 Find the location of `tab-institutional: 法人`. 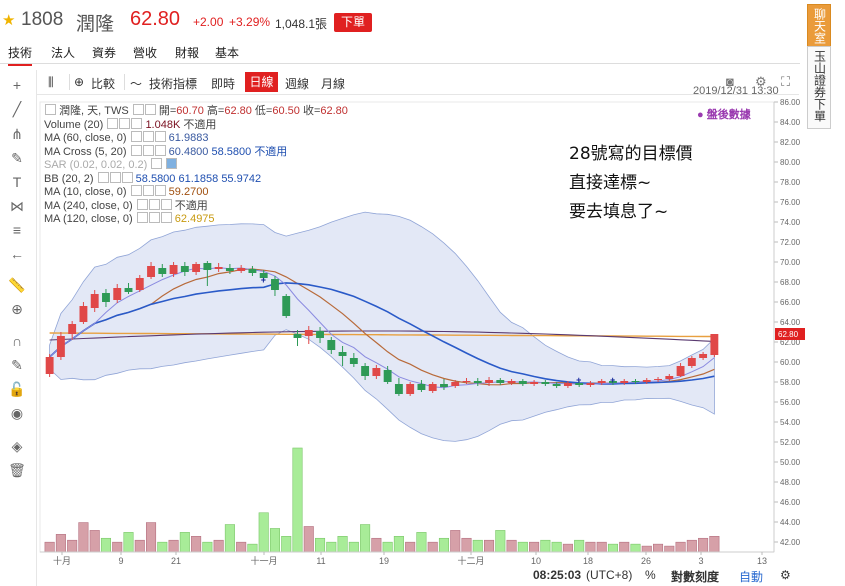

tab-institutional: 法人 is located at coordinates (63, 53).